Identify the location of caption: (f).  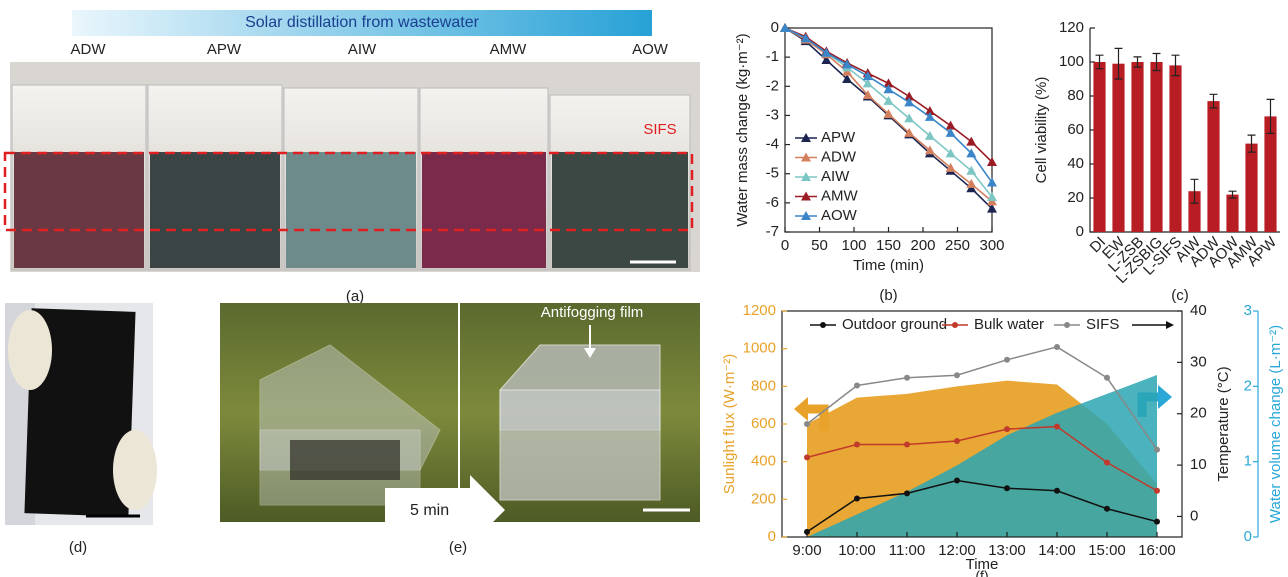
(981, 572).